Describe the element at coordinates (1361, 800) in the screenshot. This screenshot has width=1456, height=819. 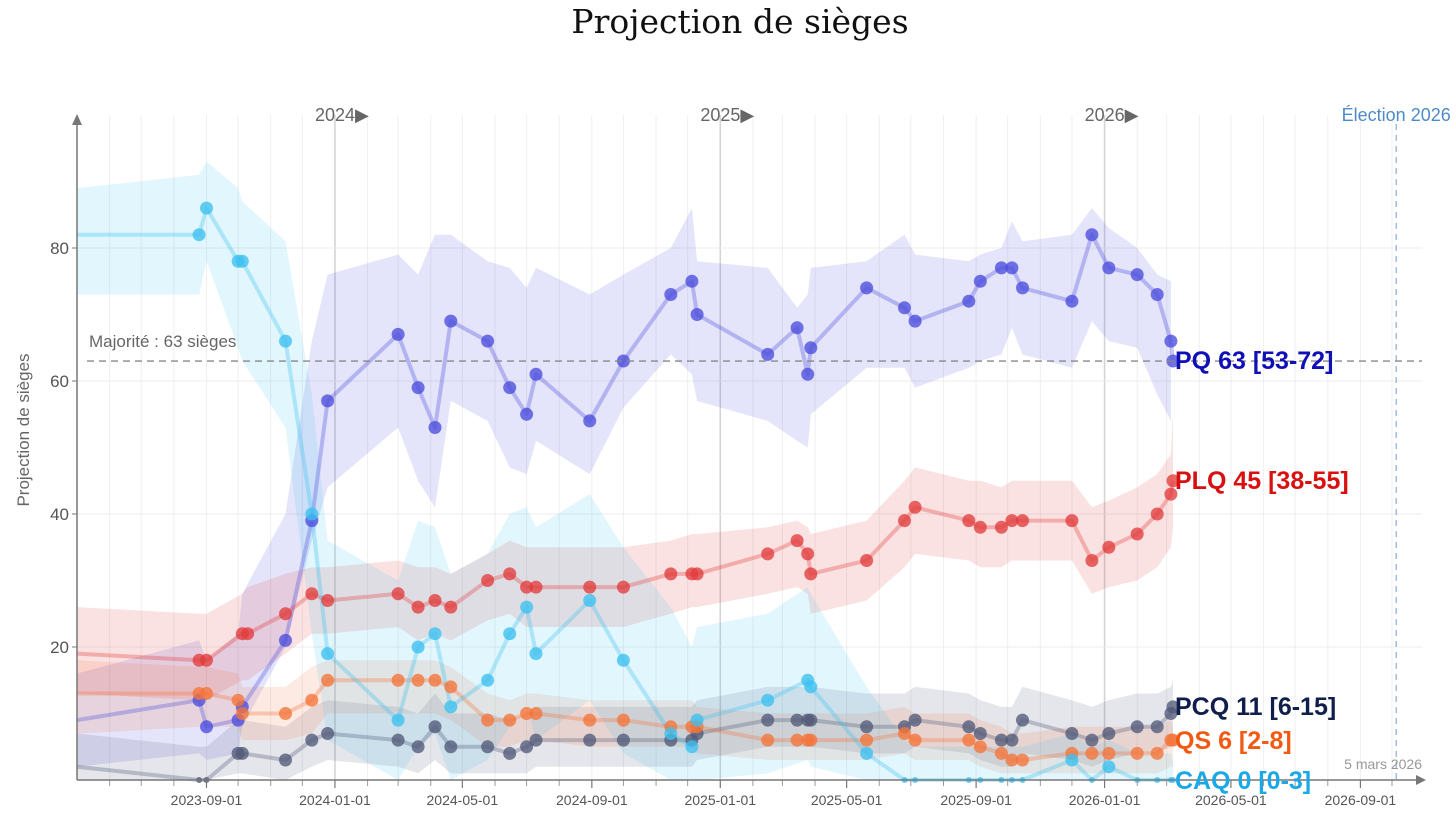
I see `x-tick-label: 2026-09-01` at that location.